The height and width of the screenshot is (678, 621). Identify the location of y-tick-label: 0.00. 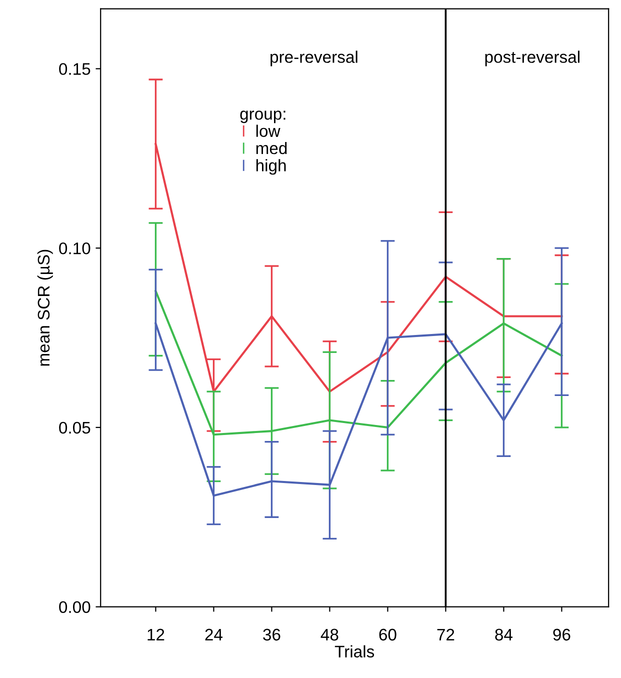
(74, 607).